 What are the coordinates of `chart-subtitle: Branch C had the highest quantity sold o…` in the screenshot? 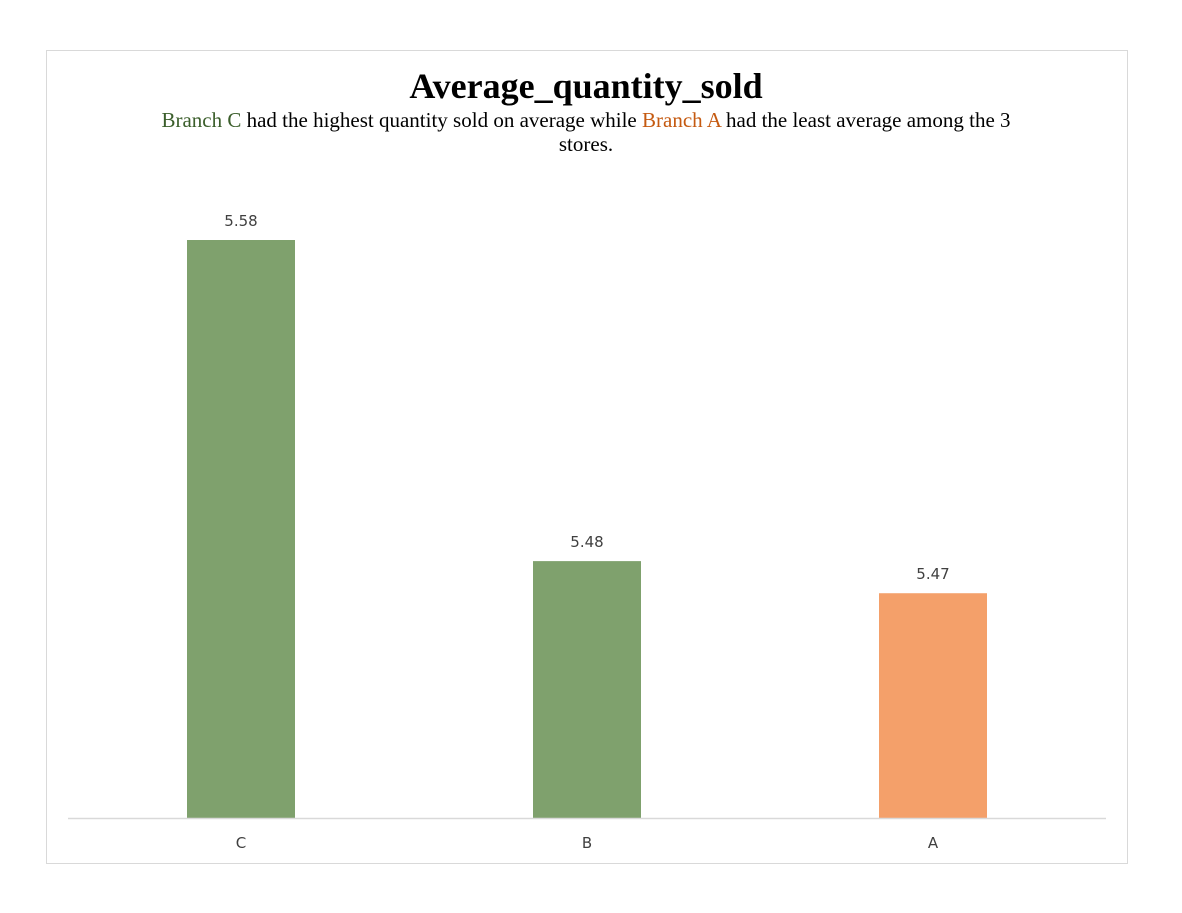 It's located at (586, 132).